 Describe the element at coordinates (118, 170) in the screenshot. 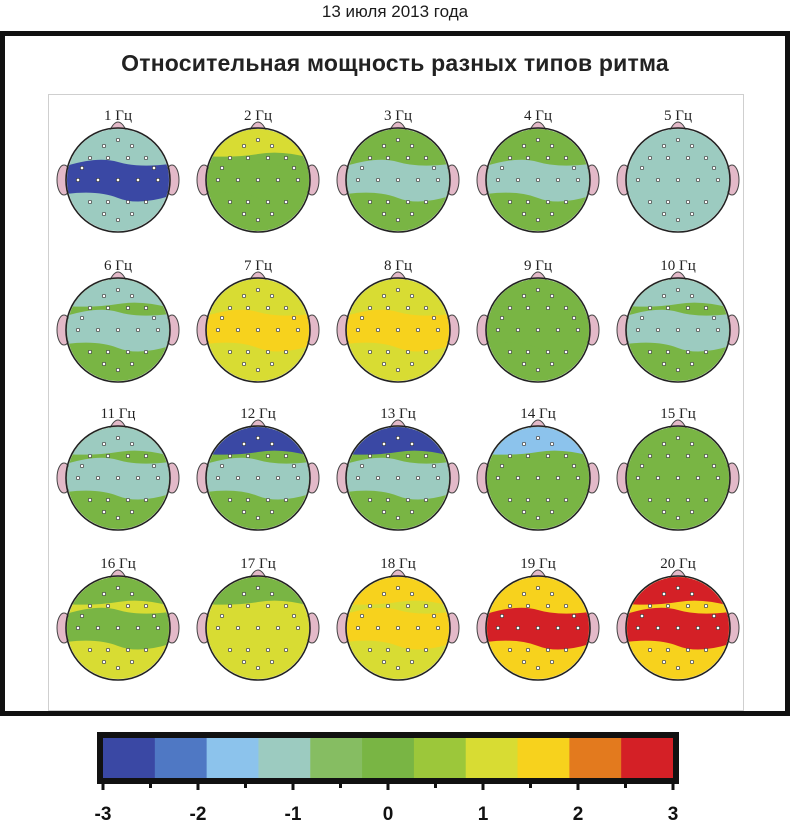

I see `topomap: 1 Гц` at that location.